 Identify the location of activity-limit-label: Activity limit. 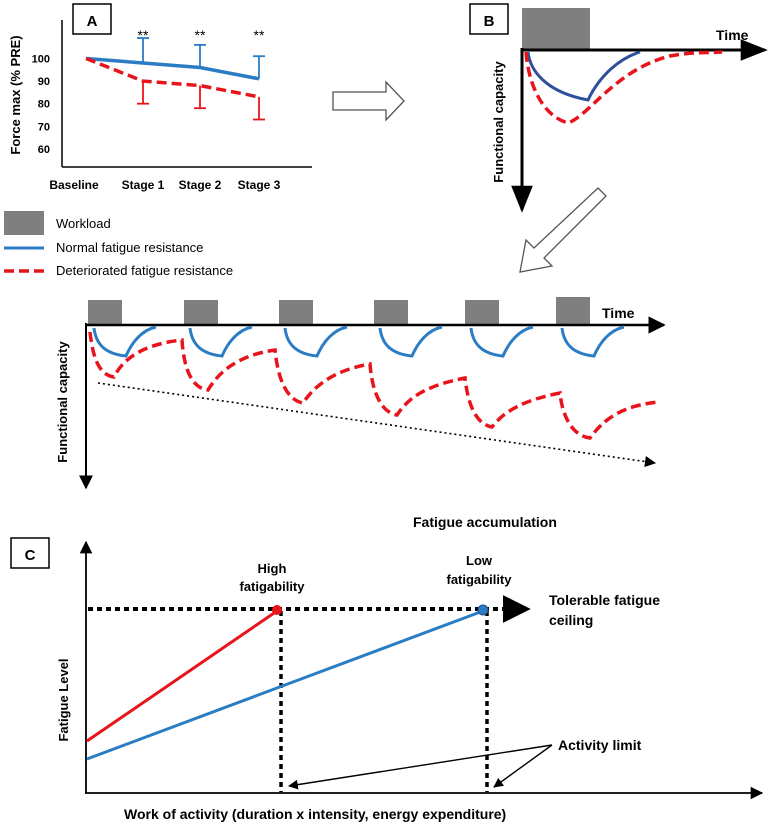
(600, 745).